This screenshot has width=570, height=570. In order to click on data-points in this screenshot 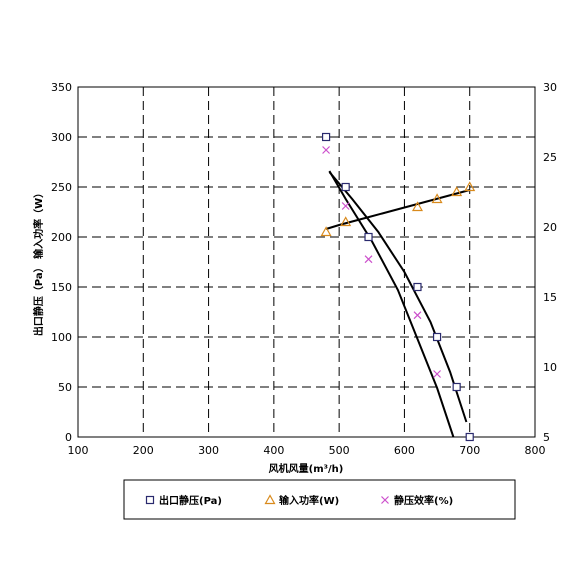, I will do `click(398, 287)`.